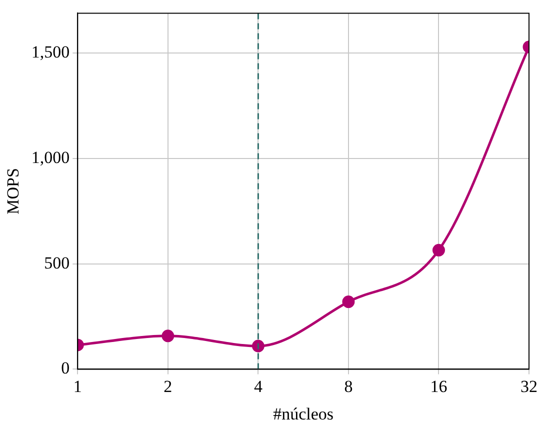  Describe the element at coordinates (77, 386) in the screenshot. I see `x-tick-label: 1` at that location.